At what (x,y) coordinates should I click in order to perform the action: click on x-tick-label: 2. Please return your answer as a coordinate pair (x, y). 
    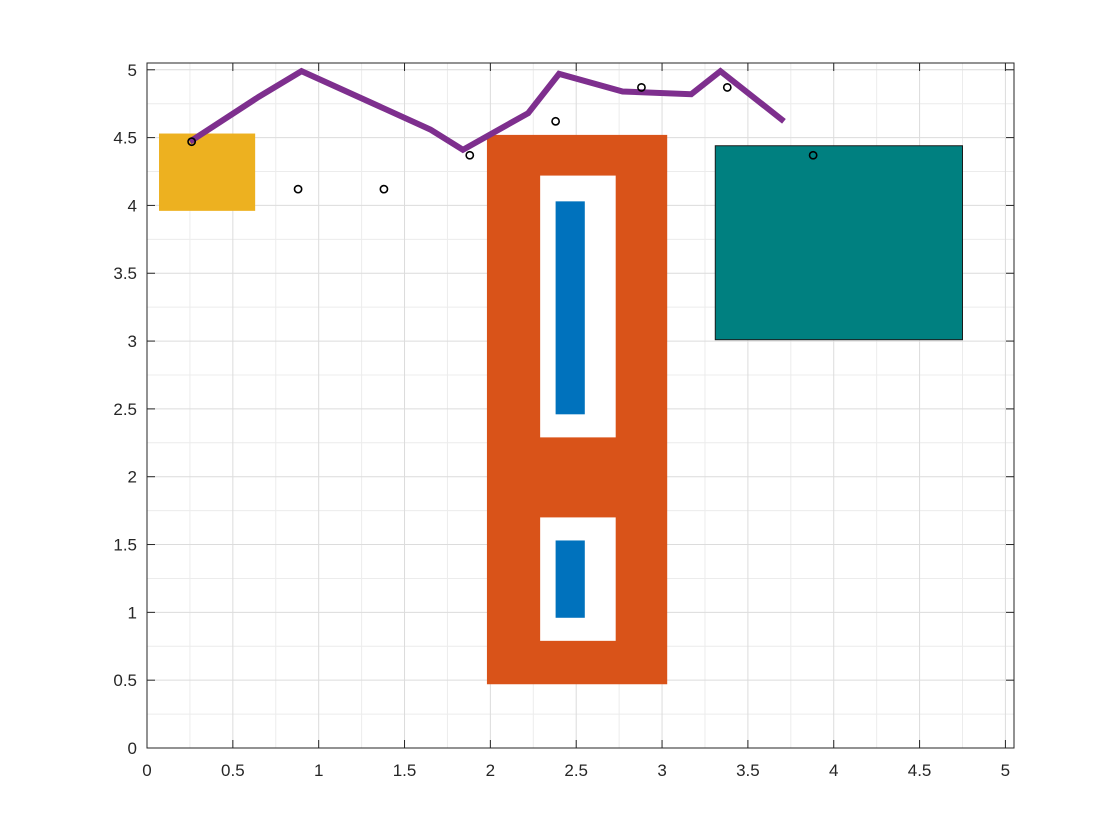
    Looking at the image, I should click on (490, 770).